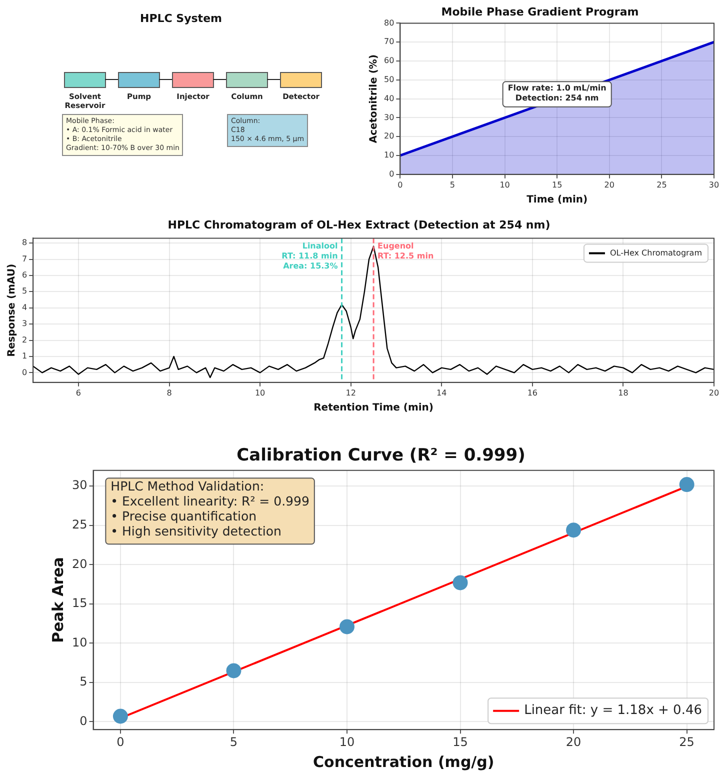 Image resolution: width=724 pixels, height=778 pixels. What do you see at coordinates (389, 98) in the screenshot?
I see `y-tick-label: 40` at bounding box center [389, 98].